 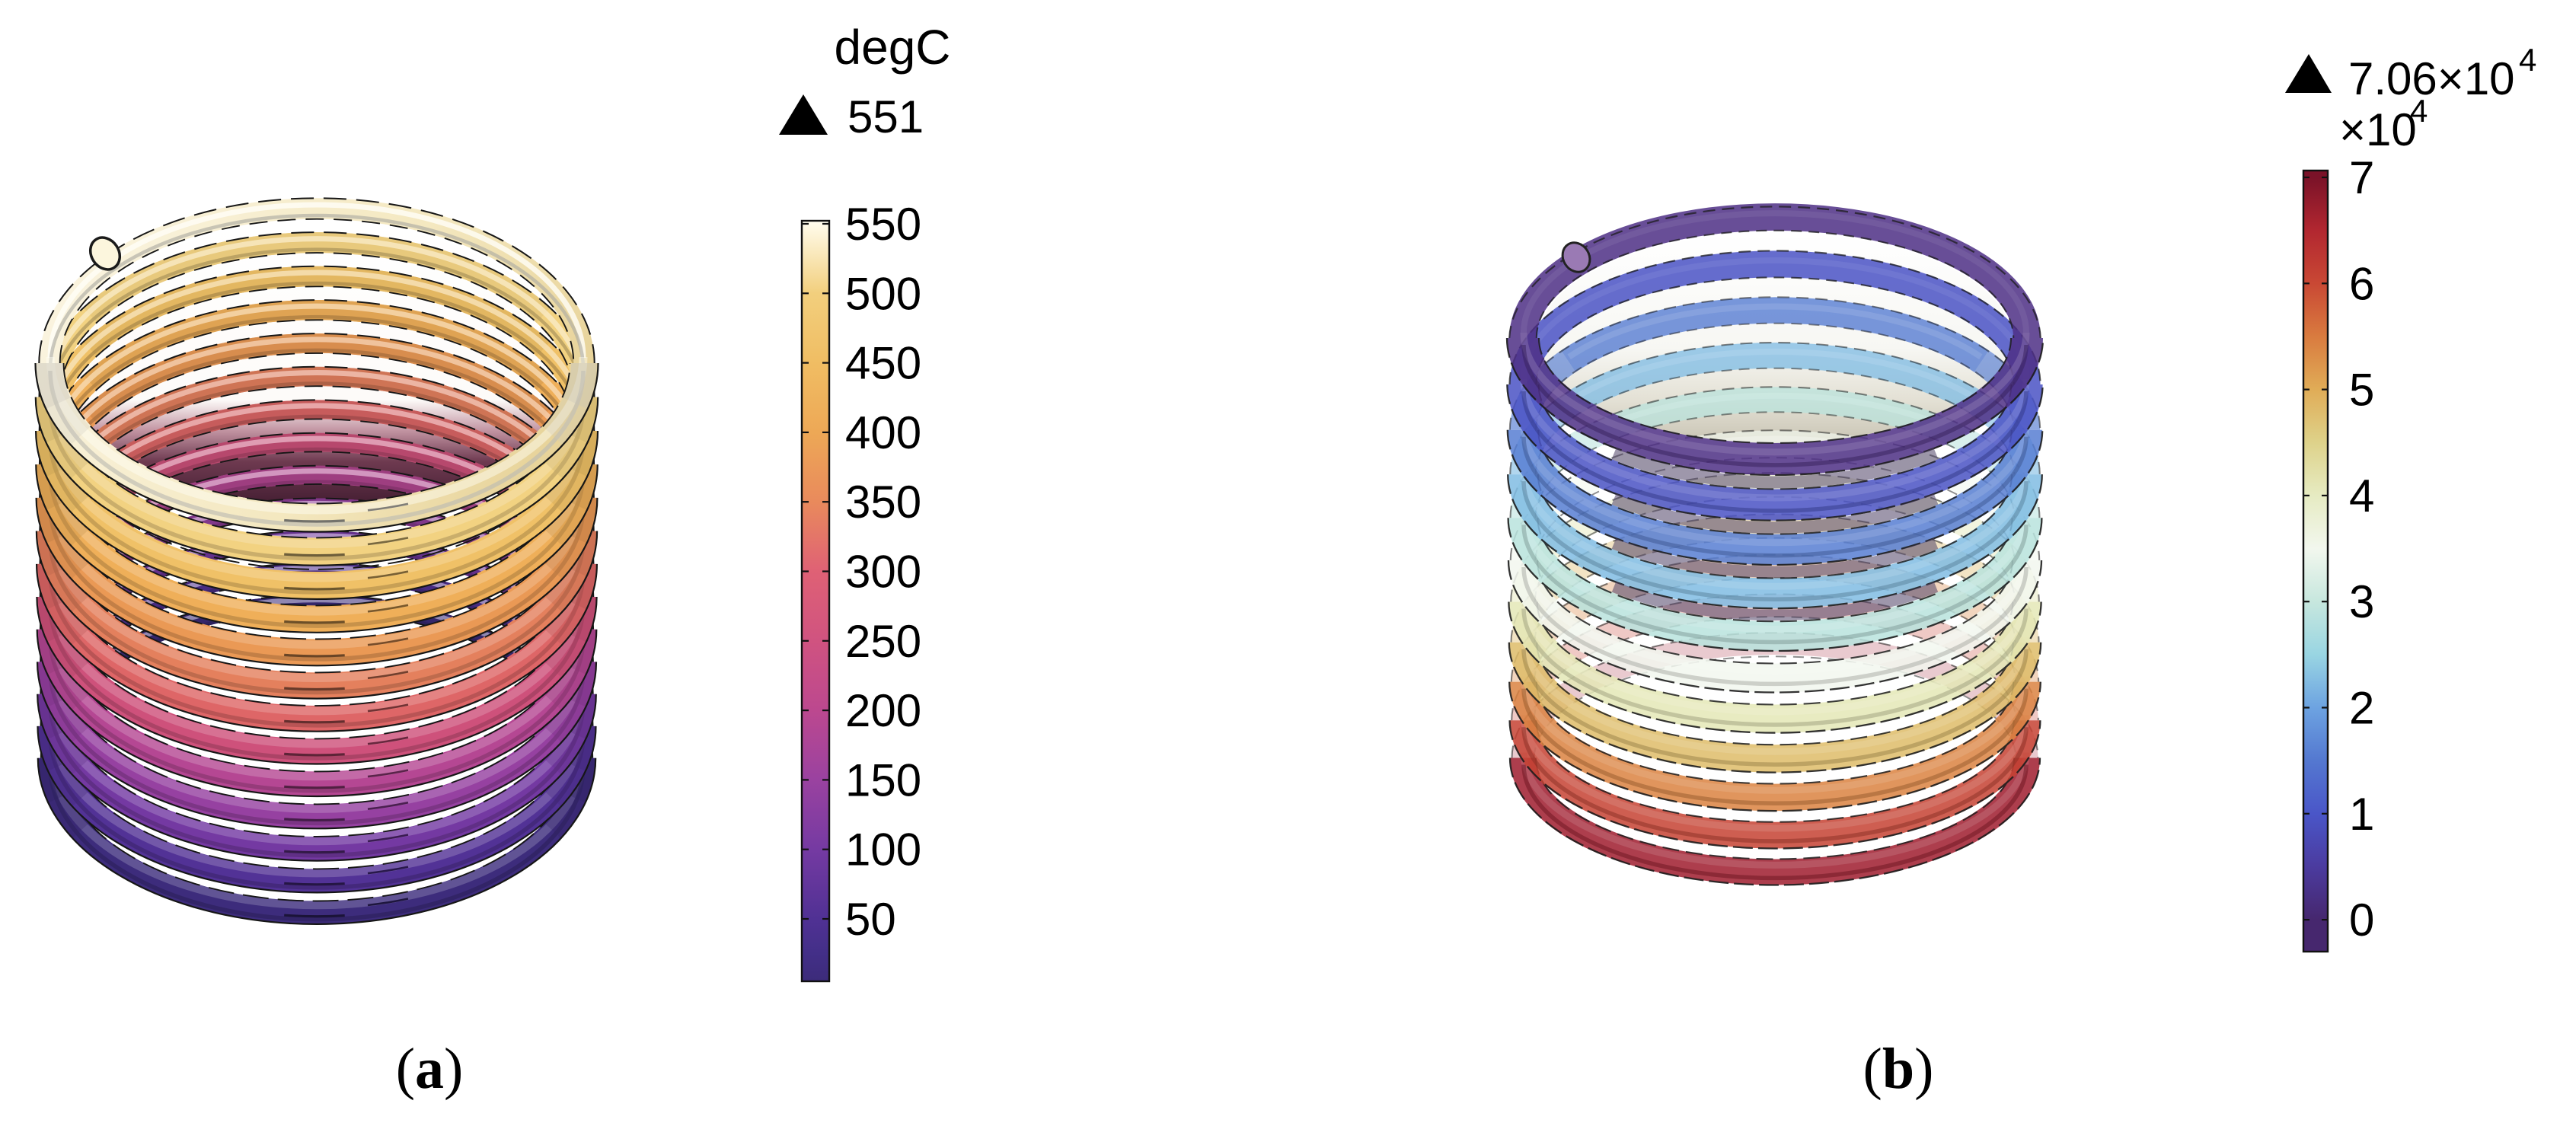 I want to click on svg-text: 300, so click(x=883, y=572).